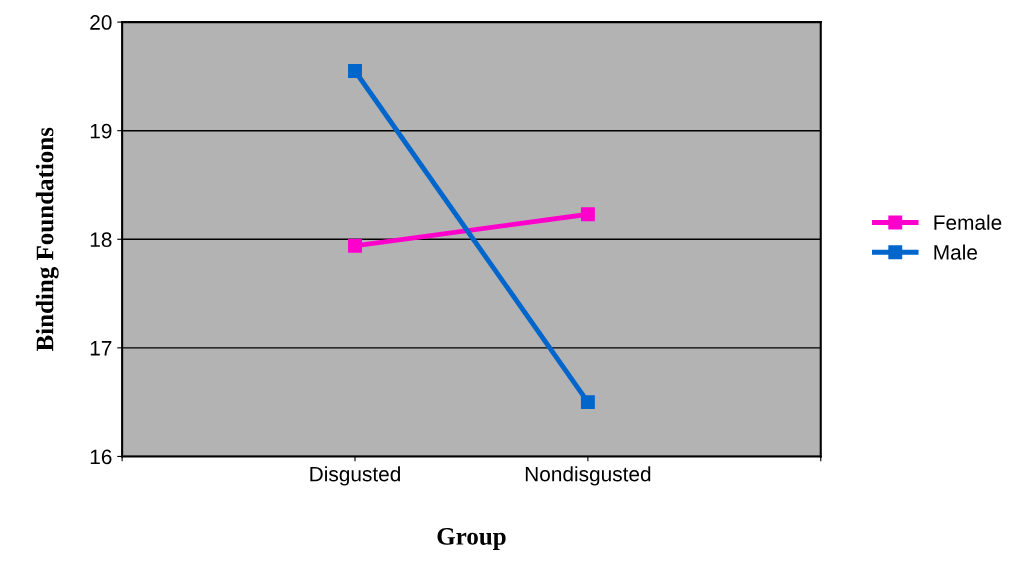 The image size is (1035, 567). I want to click on y-axis-title: Binding Foundations, so click(47, 239).